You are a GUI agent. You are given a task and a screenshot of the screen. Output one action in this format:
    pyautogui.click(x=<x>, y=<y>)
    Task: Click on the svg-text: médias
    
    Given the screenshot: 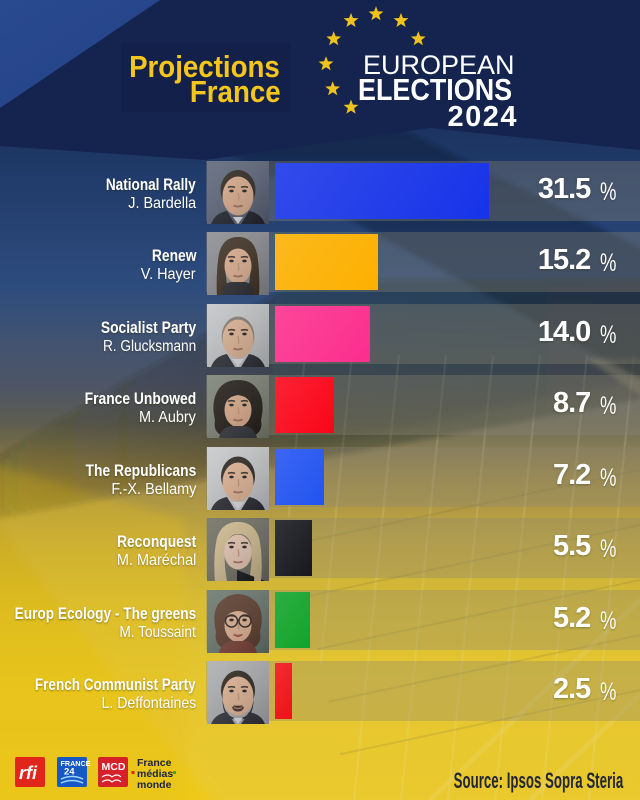 What is the action you would take?
    pyautogui.click(x=155, y=774)
    